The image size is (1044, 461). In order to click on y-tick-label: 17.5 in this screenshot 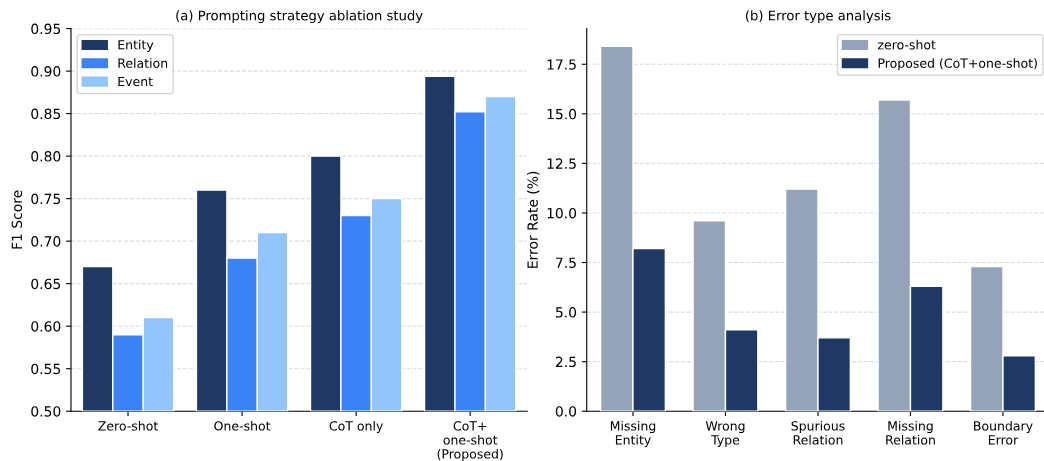, I will do `click(561, 64)`.